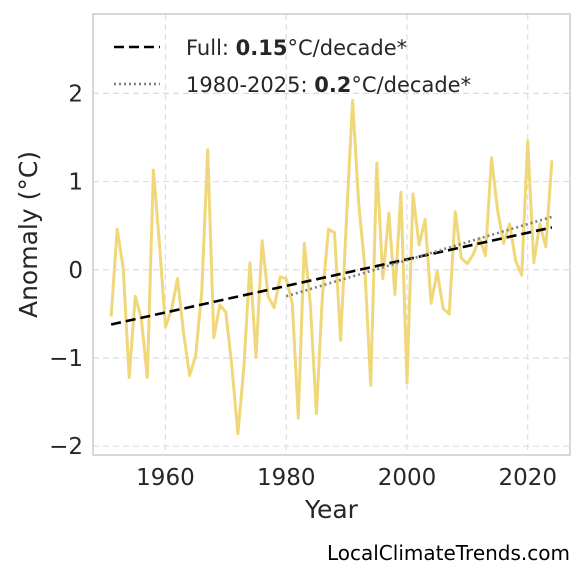 The width and height of the screenshot is (585, 580). I want to click on recent-trend-line, so click(419, 256).